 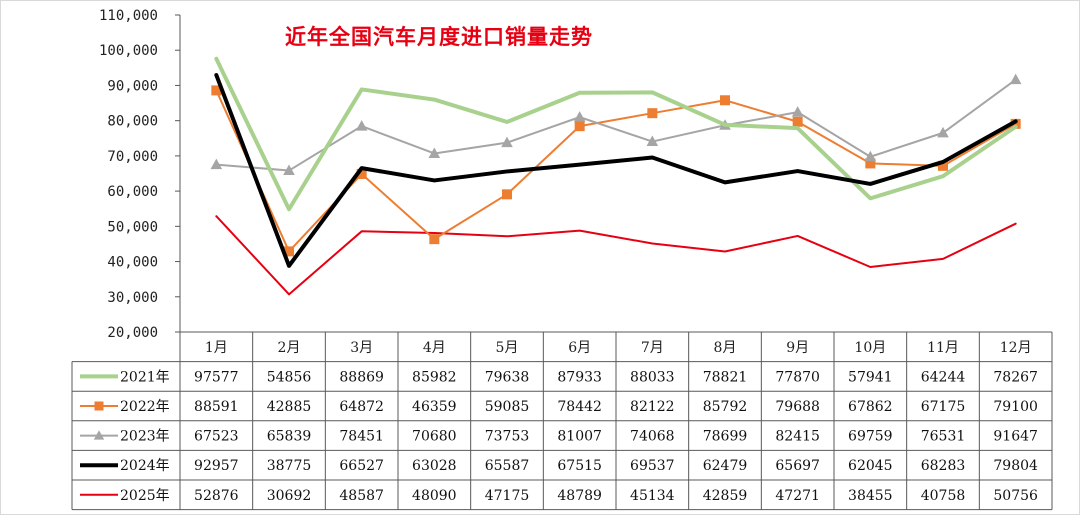 What do you see at coordinates (361, 496) in the screenshot?
I see `table-cell-value: 48587` at bounding box center [361, 496].